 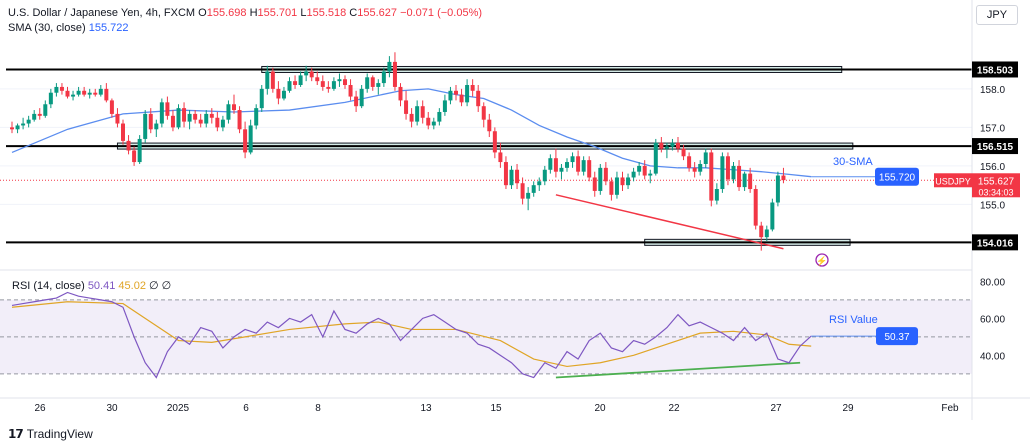 I want to click on rsi-annotation-label: RSI Value, so click(x=853, y=320).